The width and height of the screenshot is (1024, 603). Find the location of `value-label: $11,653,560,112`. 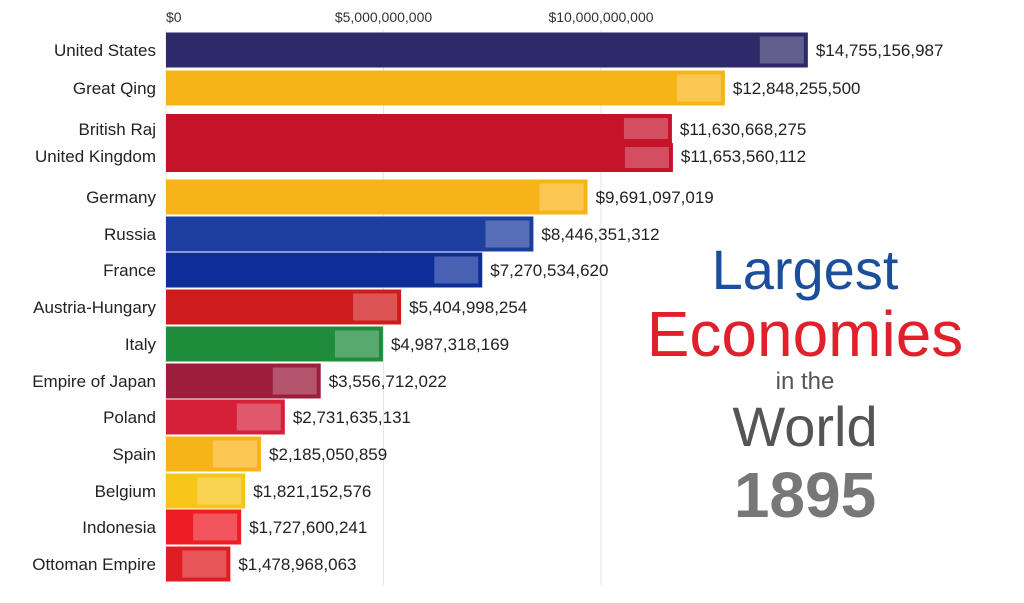

value-label: $11,653,560,112 is located at coordinates (743, 156).